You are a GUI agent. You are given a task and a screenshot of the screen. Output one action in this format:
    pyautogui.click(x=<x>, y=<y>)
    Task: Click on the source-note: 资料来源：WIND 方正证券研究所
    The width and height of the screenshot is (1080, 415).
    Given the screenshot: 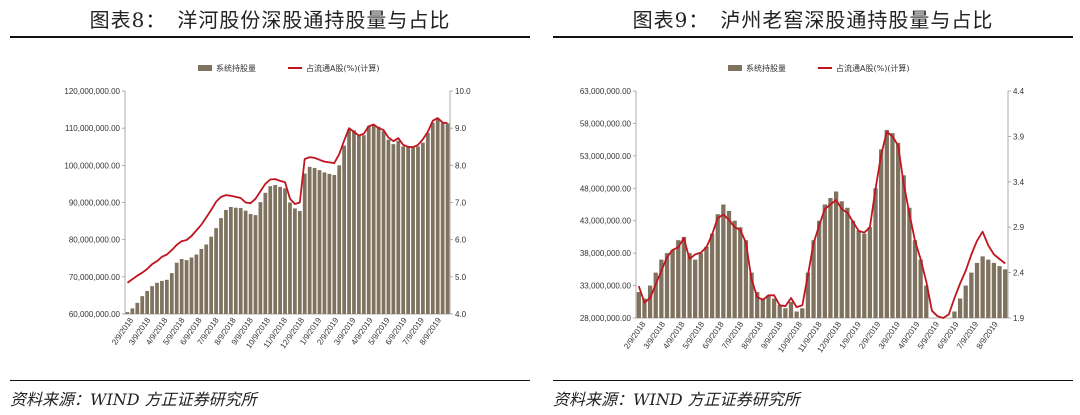 What is the action you would take?
    pyautogui.click(x=133, y=399)
    